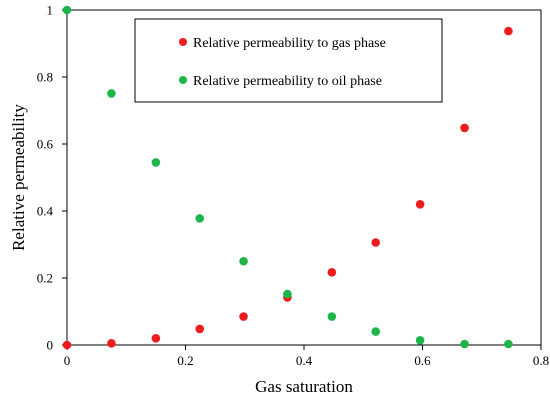  Describe the element at coordinates (304, 386) in the screenshot. I see `x-axis-title: Gas saturation` at that location.